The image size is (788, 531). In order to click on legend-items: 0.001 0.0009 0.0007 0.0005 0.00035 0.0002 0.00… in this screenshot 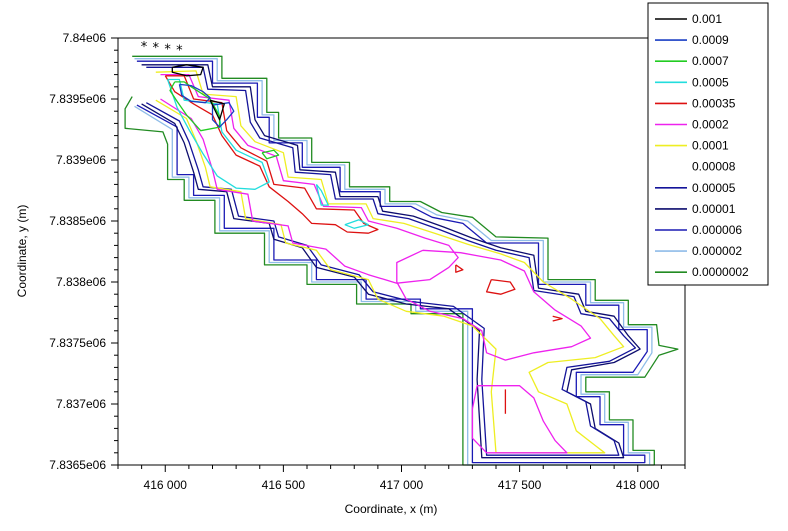, I will do `click(702, 145)`.